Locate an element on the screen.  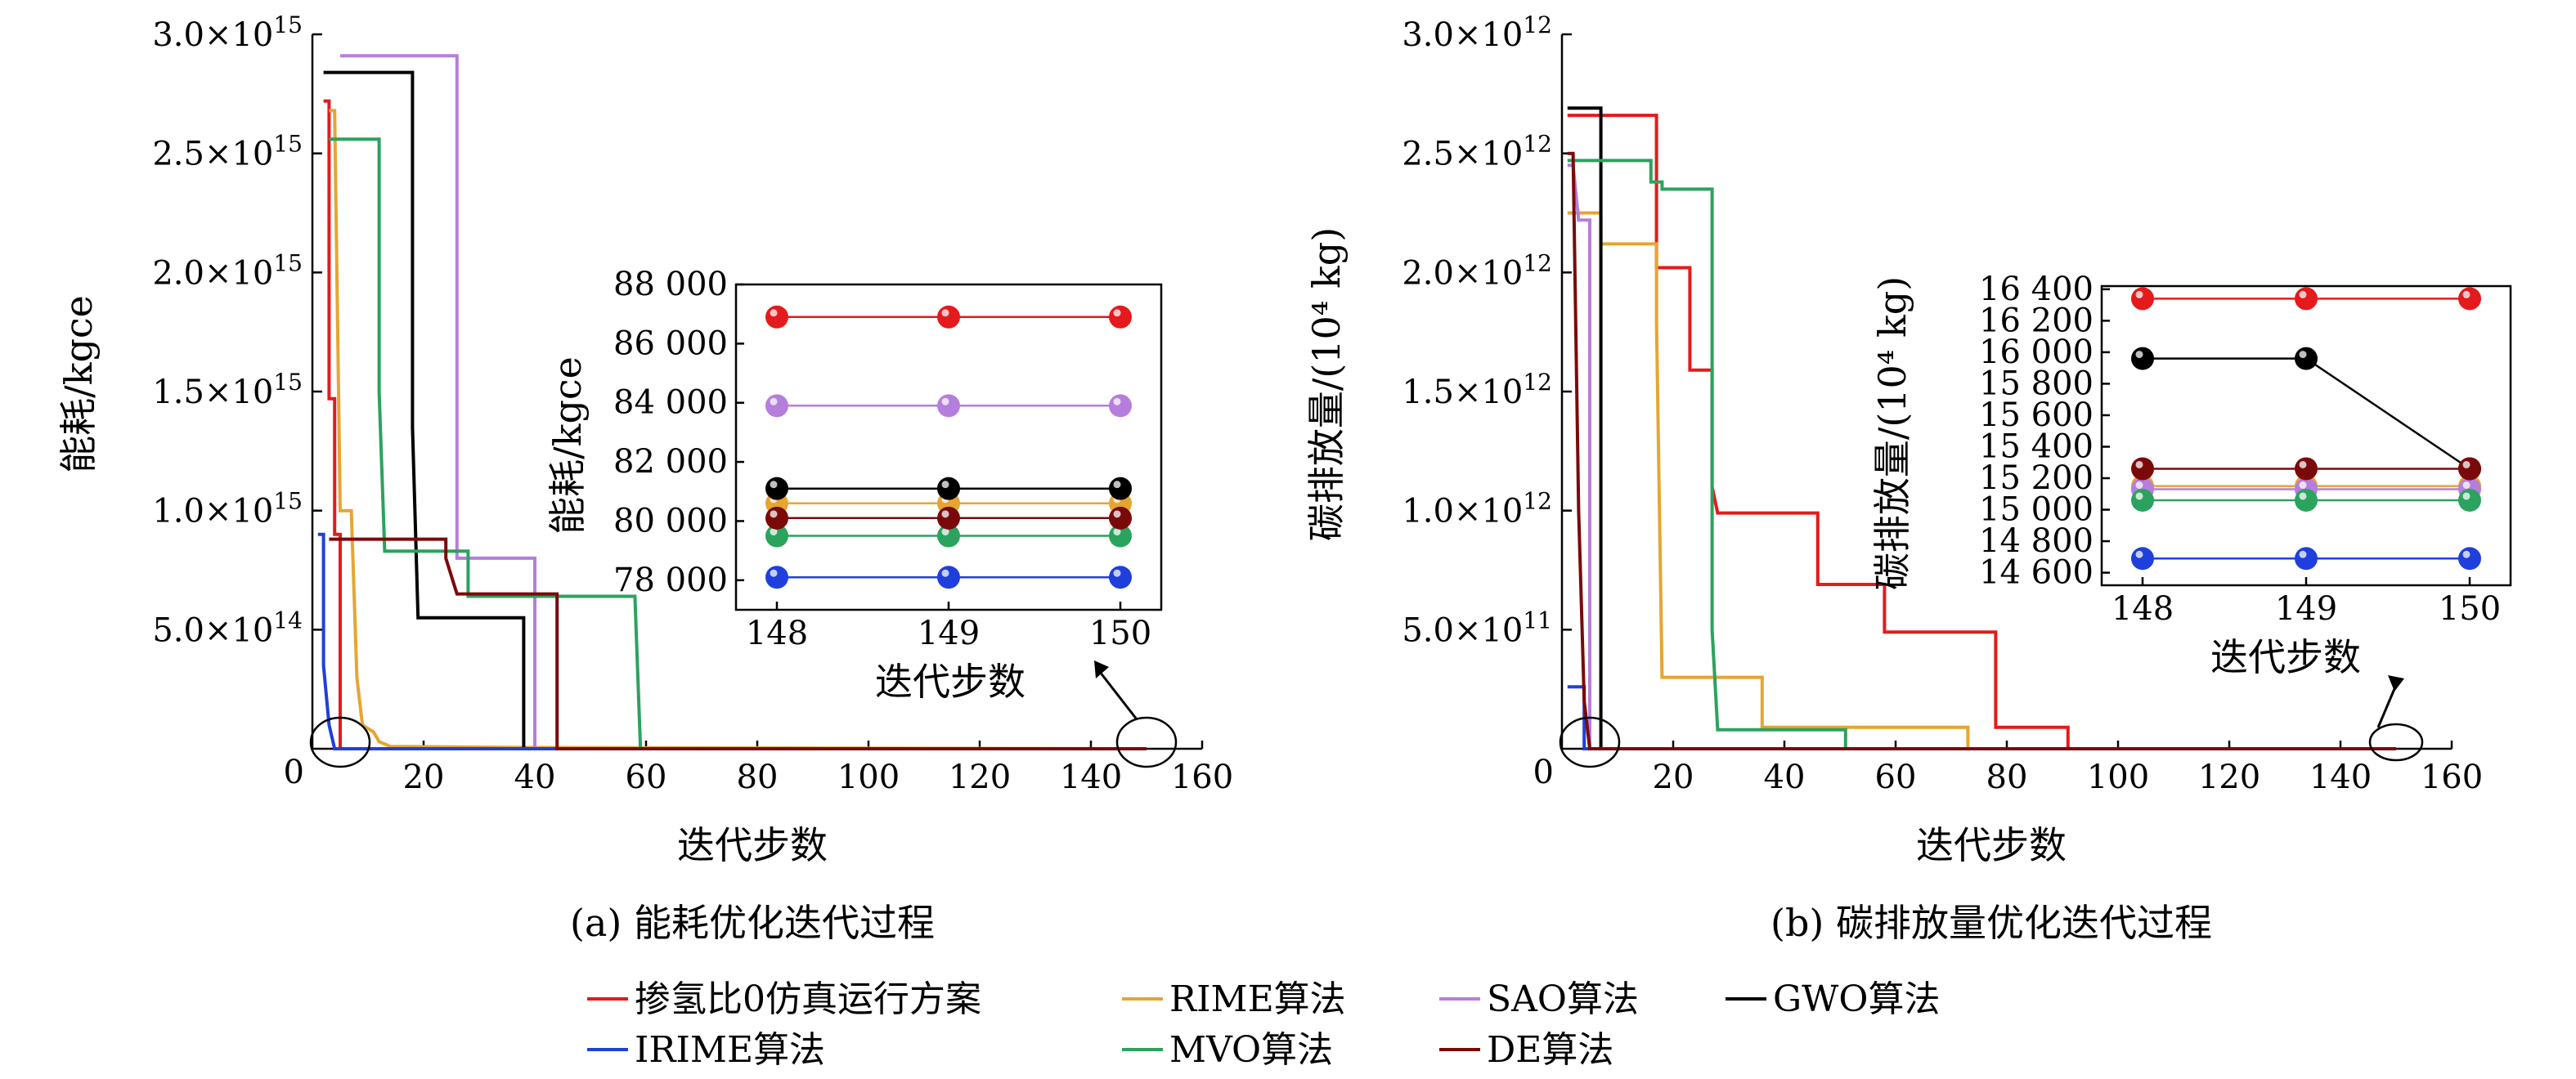
y-tick-label: 1.5×10¹² is located at coordinates (1477, 390).